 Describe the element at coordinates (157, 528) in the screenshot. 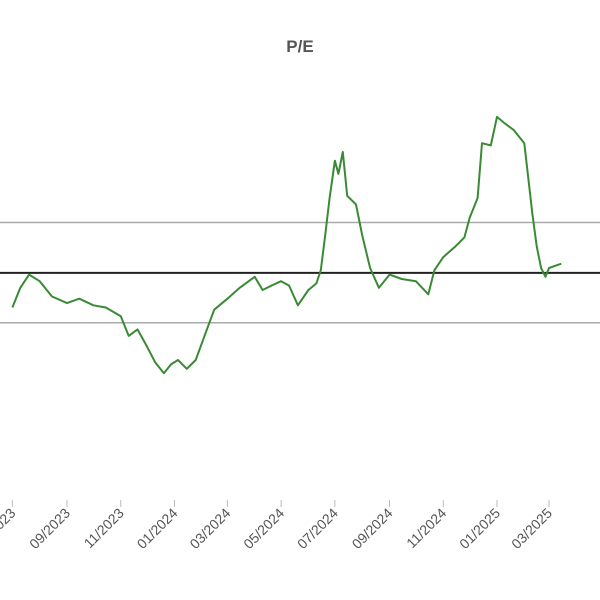

I see `x-tick-label: 01/2024` at that location.